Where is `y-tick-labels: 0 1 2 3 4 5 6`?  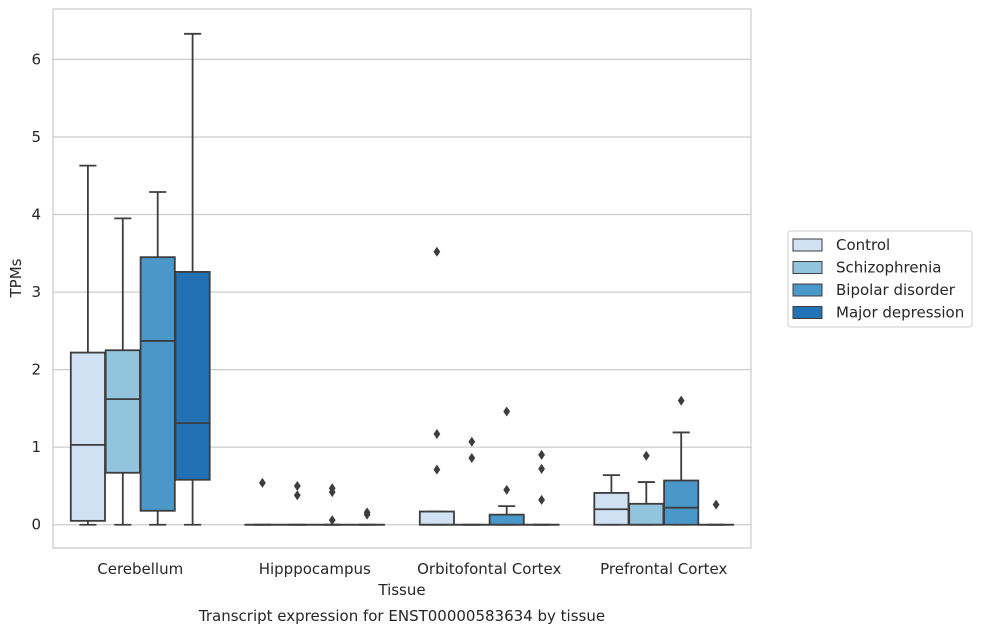
y-tick-labels: 0 1 2 3 4 5 6 is located at coordinates (36, 291).